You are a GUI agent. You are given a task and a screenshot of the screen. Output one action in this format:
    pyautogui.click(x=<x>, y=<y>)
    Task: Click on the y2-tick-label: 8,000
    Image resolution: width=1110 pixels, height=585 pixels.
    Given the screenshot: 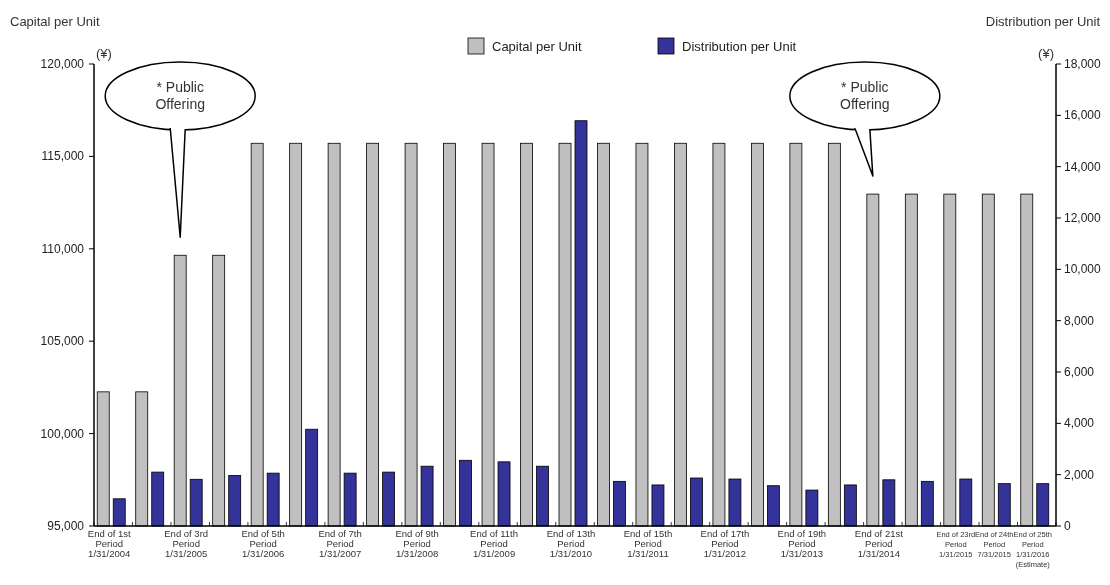 What is the action you would take?
    pyautogui.click(x=1079, y=320)
    